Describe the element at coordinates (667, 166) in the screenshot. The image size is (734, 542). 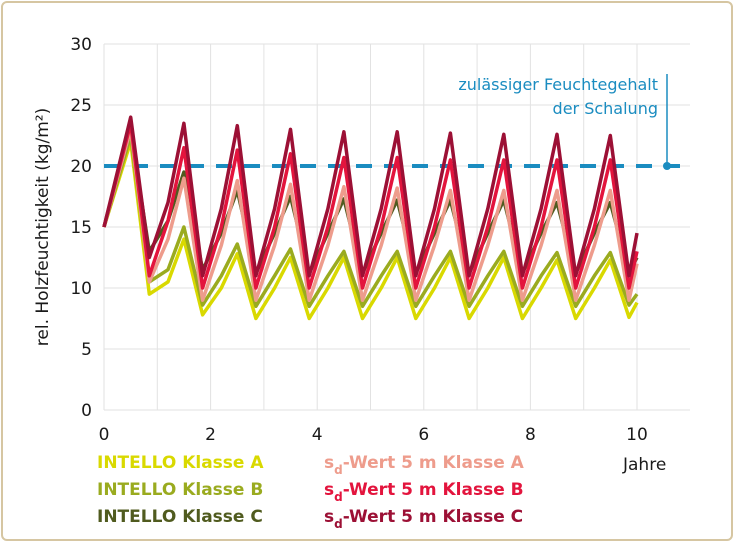
I see `annotation-dot` at that location.